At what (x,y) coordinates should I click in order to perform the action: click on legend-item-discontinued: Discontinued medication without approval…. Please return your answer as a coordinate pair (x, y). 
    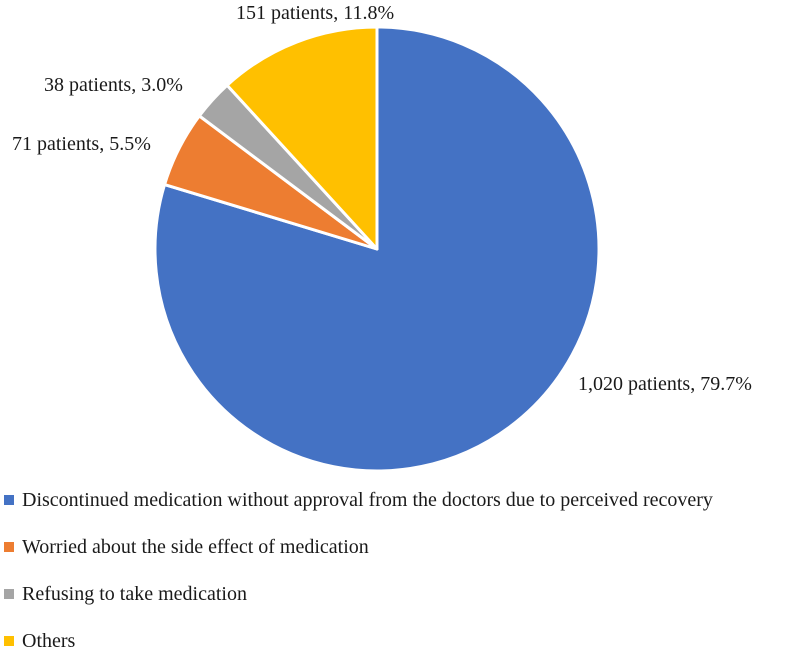
    Looking at the image, I should click on (358, 500).